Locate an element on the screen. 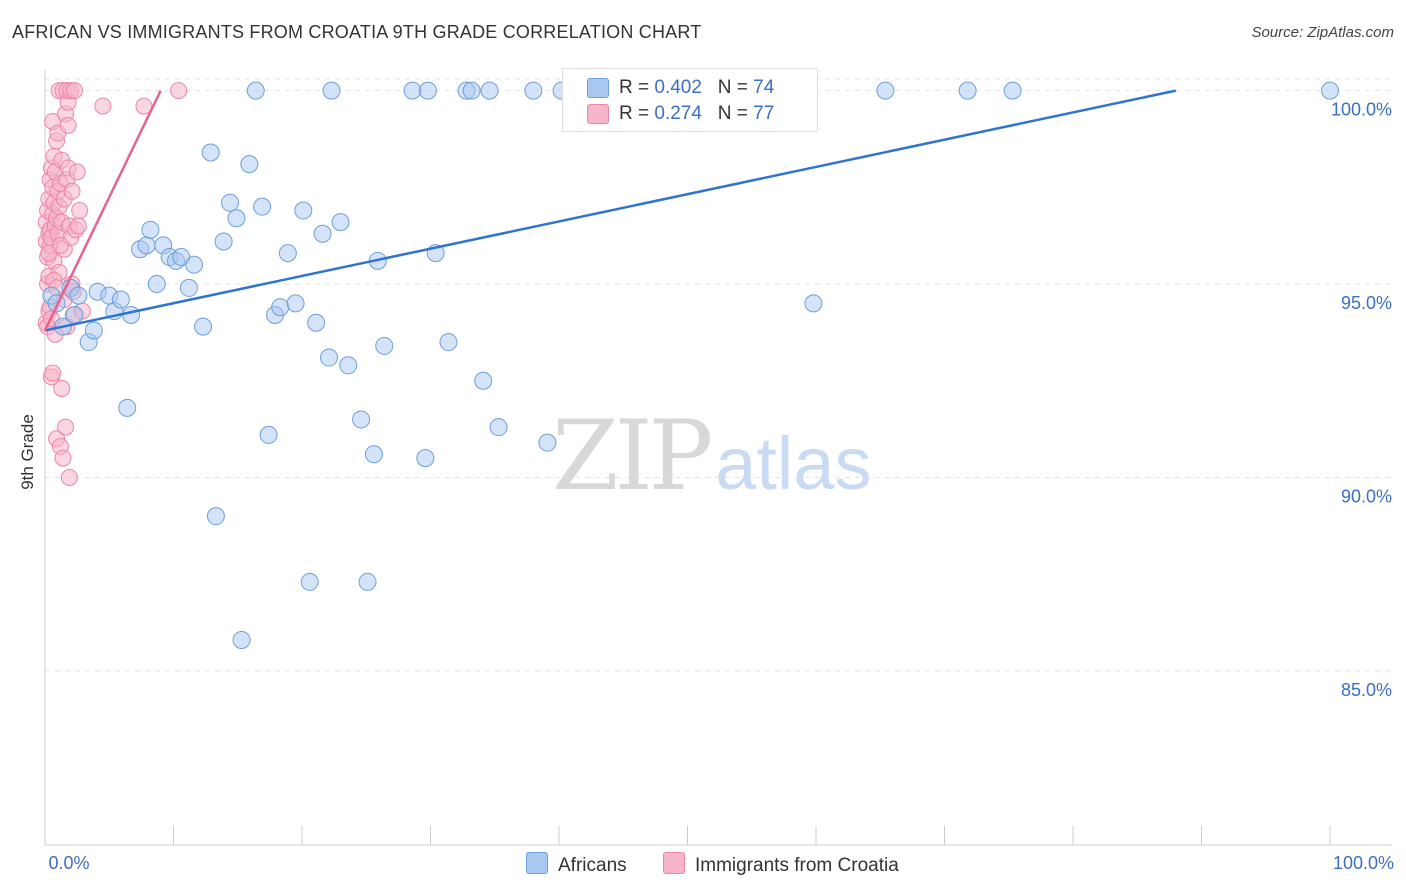 The image size is (1406, 892). y-tick-label: 85.0% is located at coordinates (1366, 690).